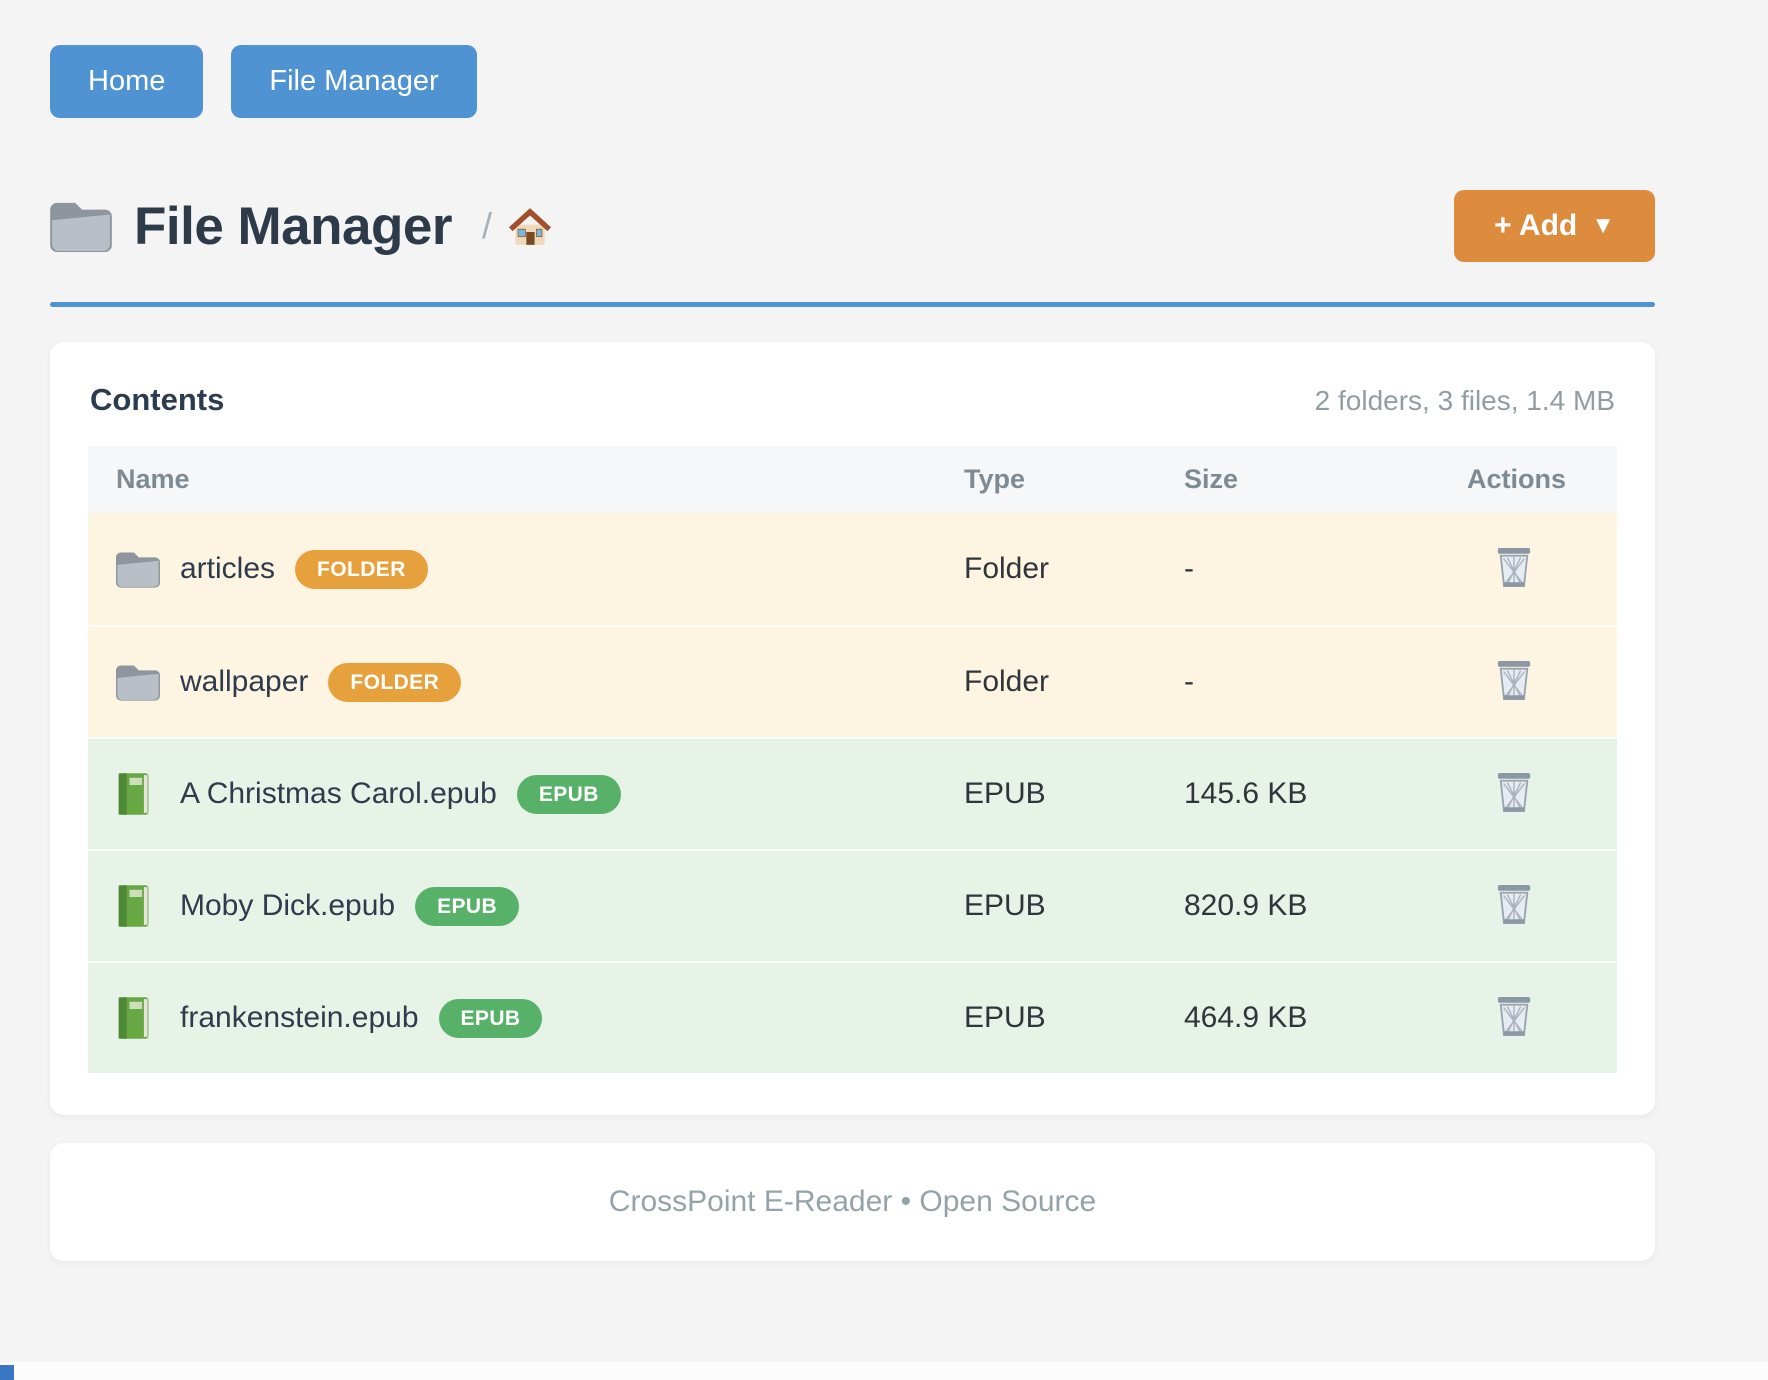 The height and width of the screenshot is (1380, 1768). What do you see at coordinates (995, 479) in the screenshot?
I see `column-header-type: Type` at bounding box center [995, 479].